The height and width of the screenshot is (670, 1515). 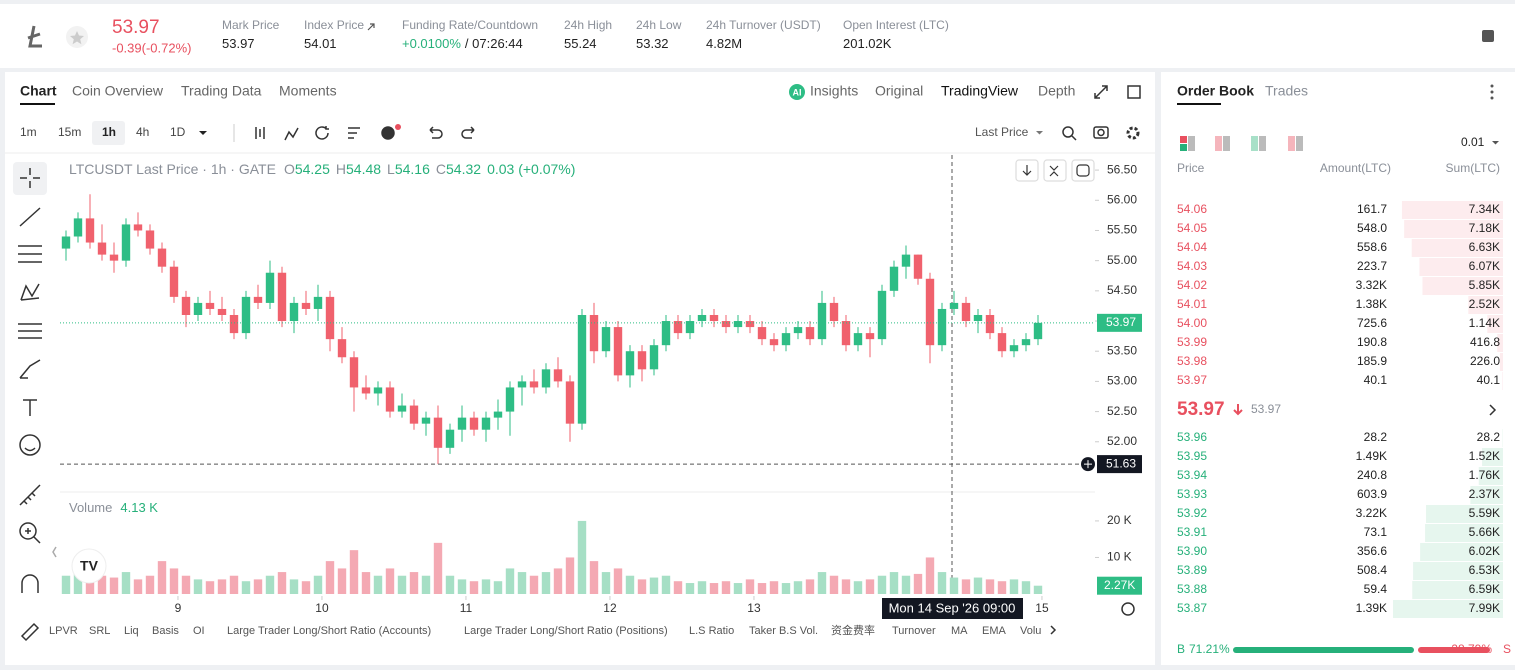 I want to click on interval: 1D, so click(x=178, y=132).